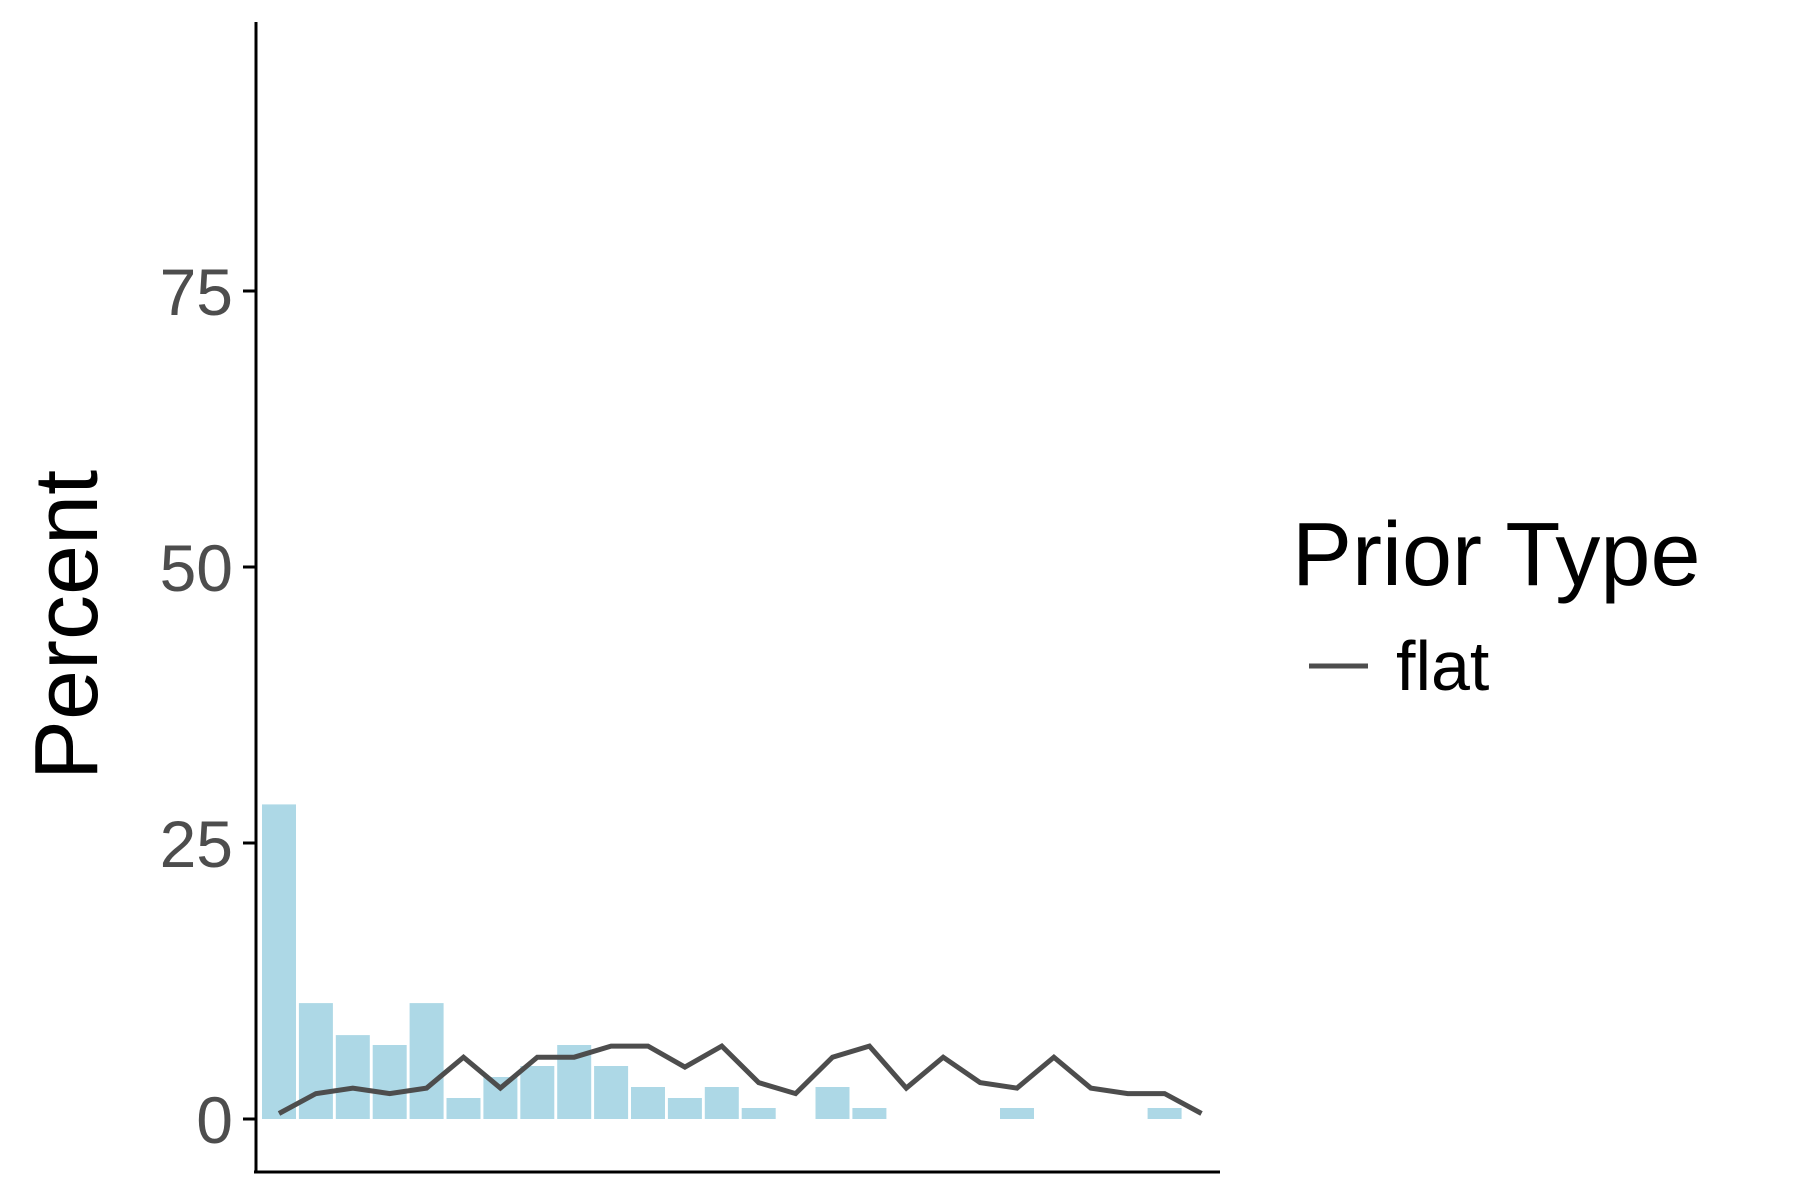  I want to click on y-tick-label: 50, so click(196, 568).